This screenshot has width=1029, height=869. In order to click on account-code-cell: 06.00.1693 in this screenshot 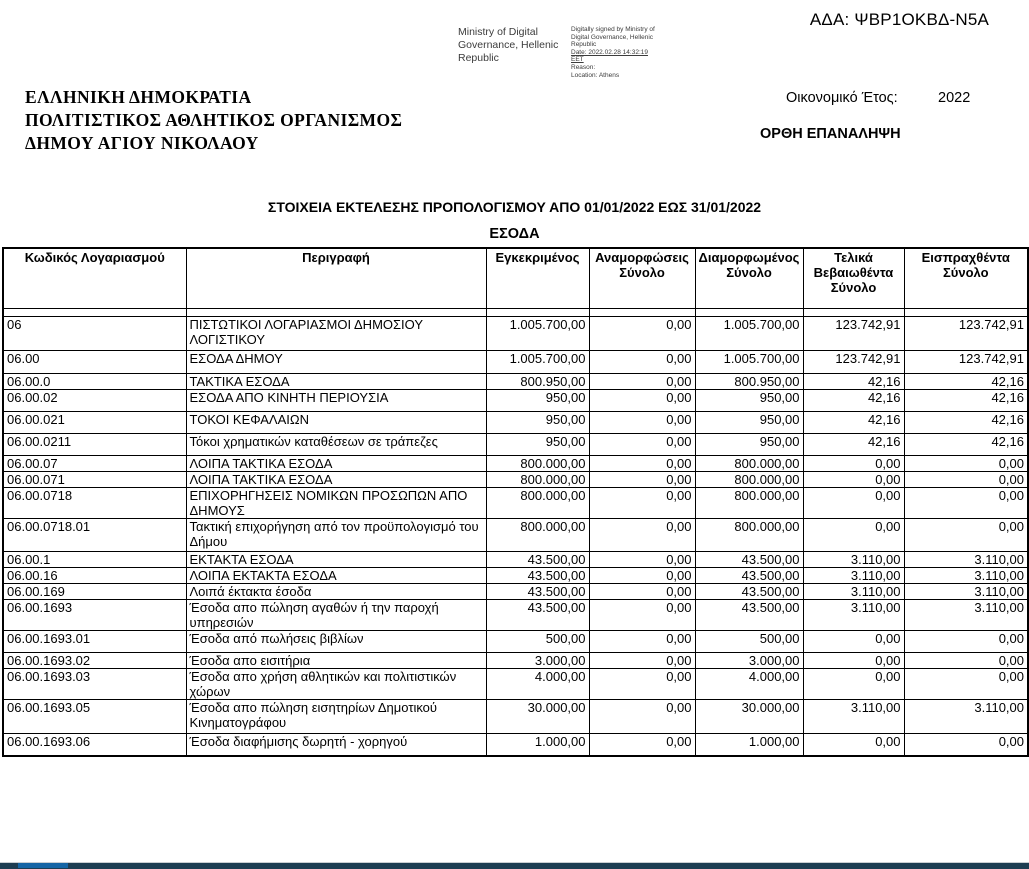, I will do `click(94, 615)`.